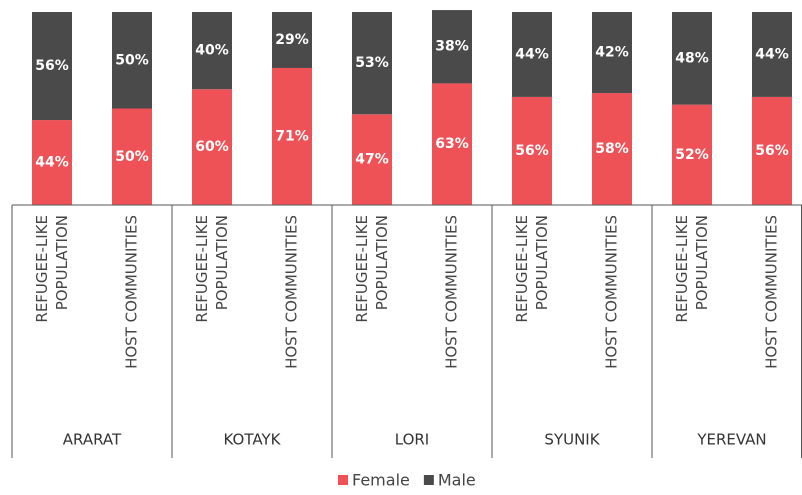 This screenshot has width=802, height=495. I want to click on group-label: ARARAT, so click(92, 440).